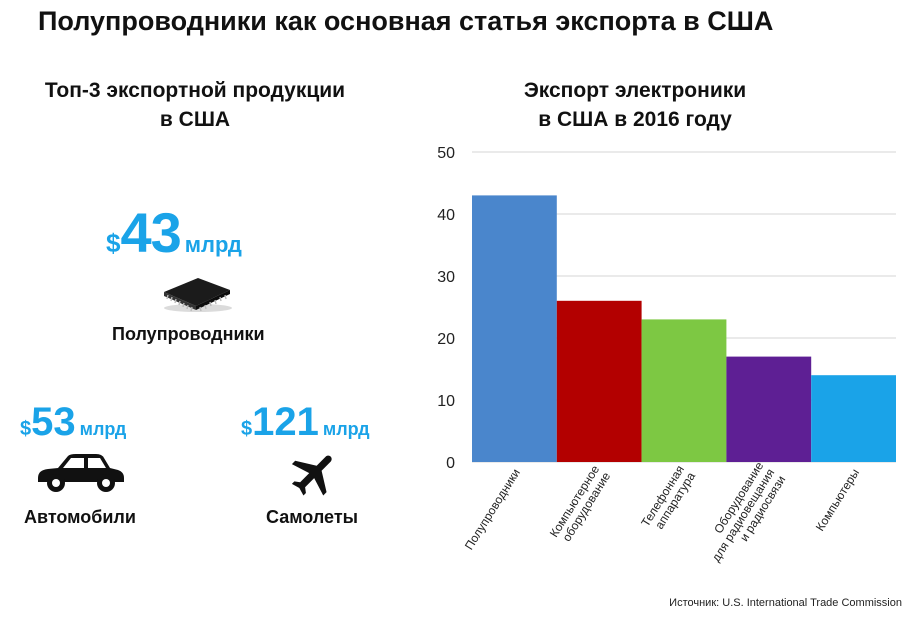 The image size is (914, 617). What do you see at coordinates (53, 422) in the screenshot?
I see `amount-value: 53` at bounding box center [53, 422].